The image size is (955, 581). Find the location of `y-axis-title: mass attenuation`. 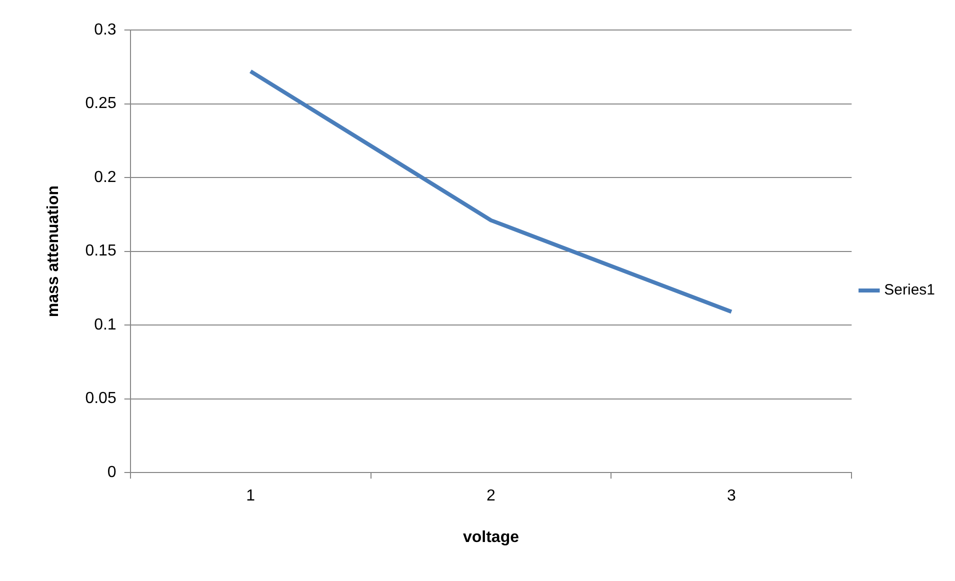

y-axis-title: mass attenuation is located at coordinates (53, 252).